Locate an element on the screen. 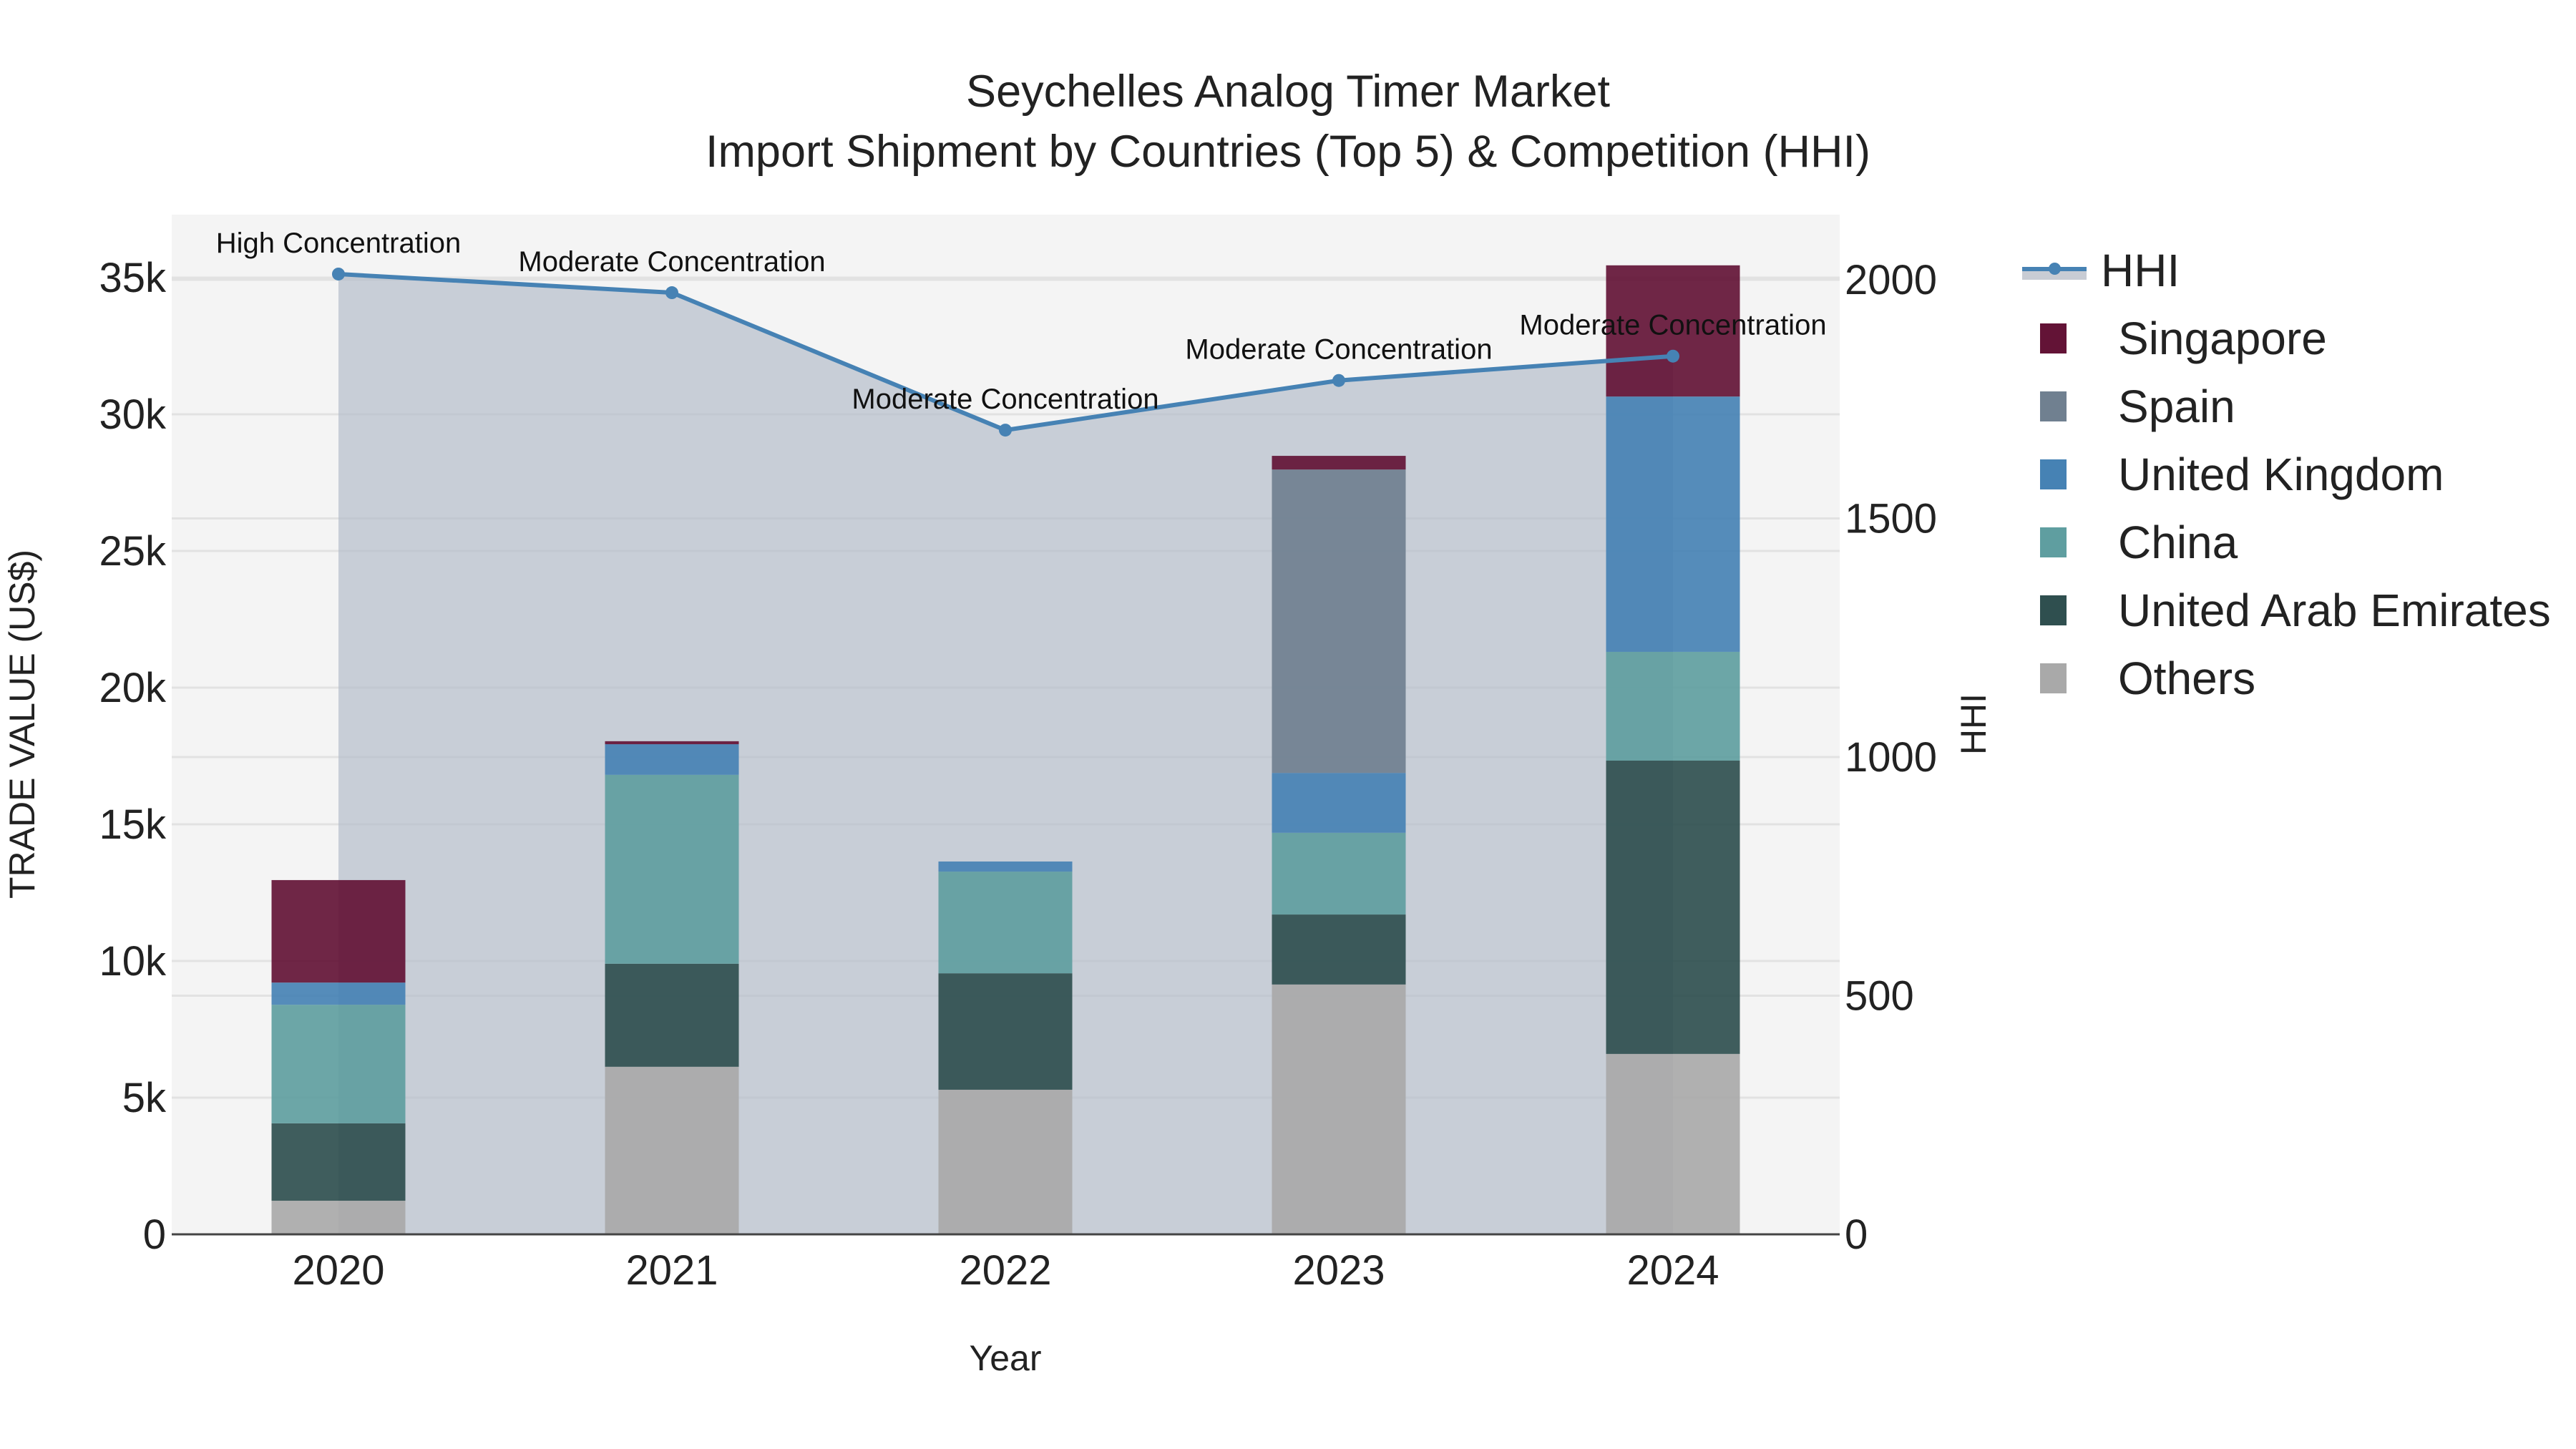  legend-label: HHI is located at coordinates (2140, 270).